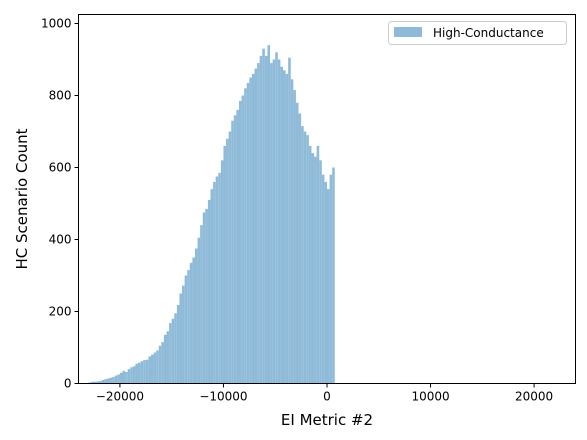  Describe the element at coordinates (60, 168) in the screenshot. I see `y-tick-label: 600` at that location.